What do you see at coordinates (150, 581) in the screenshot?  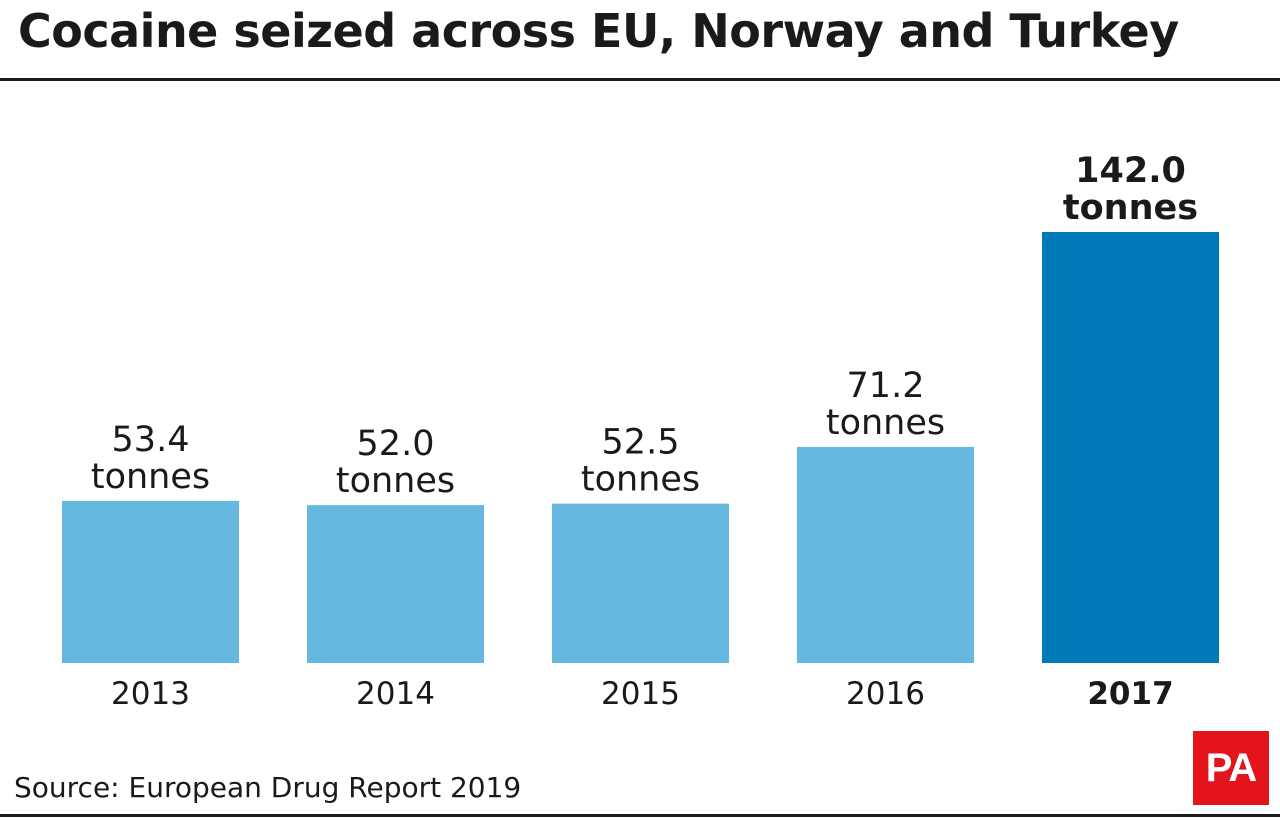 I see `bar-2013` at bounding box center [150, 581].